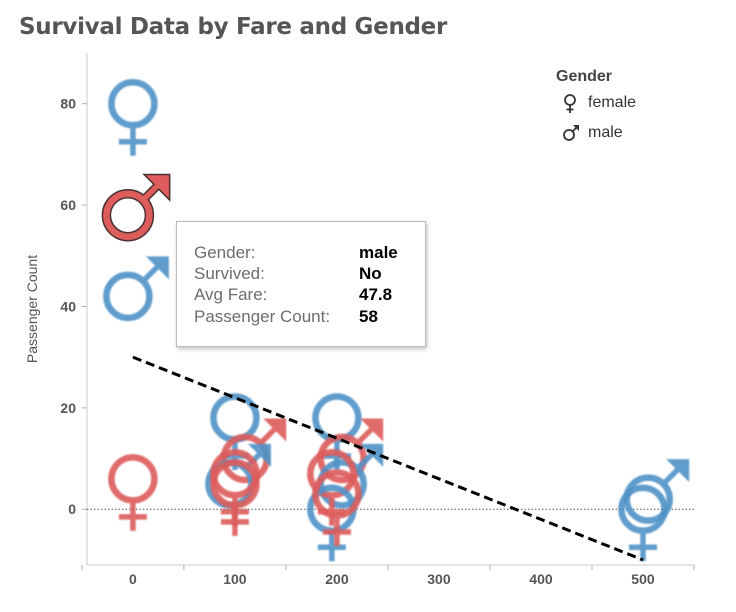  I want to click on x-tick-label: 200, so click(337, 579).